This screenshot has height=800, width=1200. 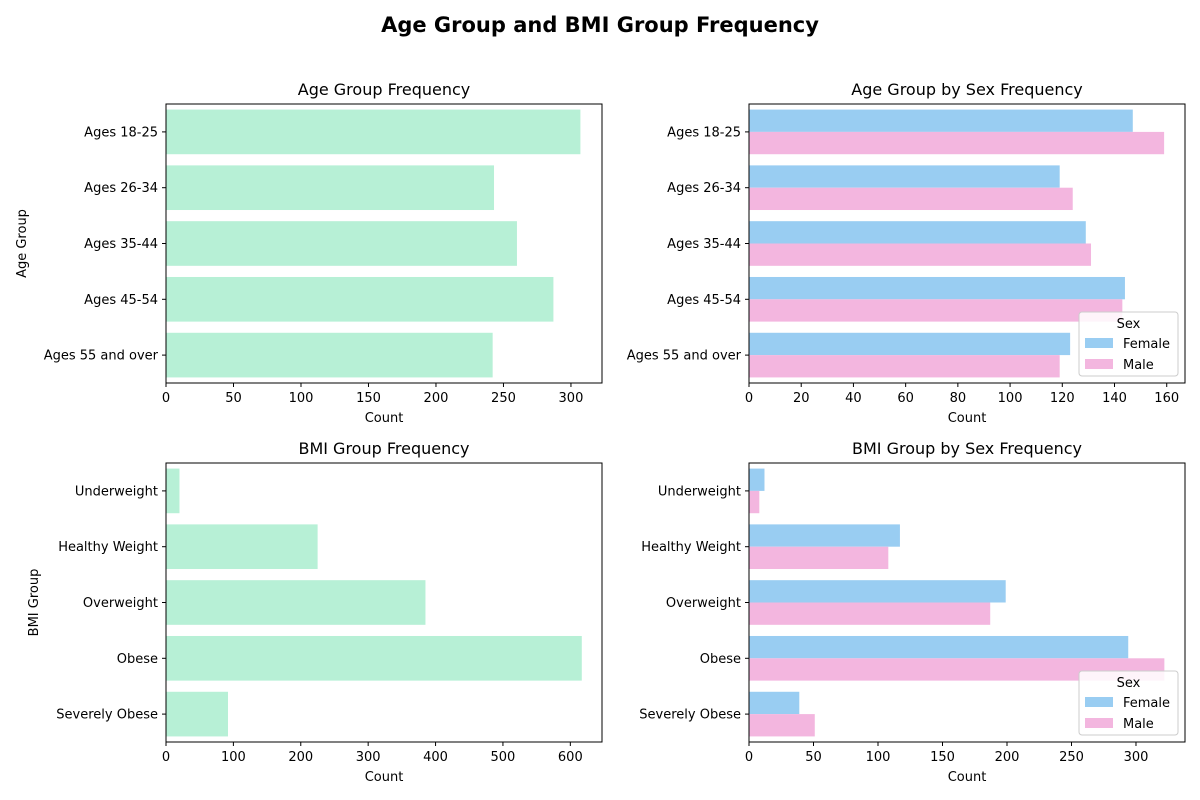 I want to click on x-tick-label: 500, so click(x=503, y=757).